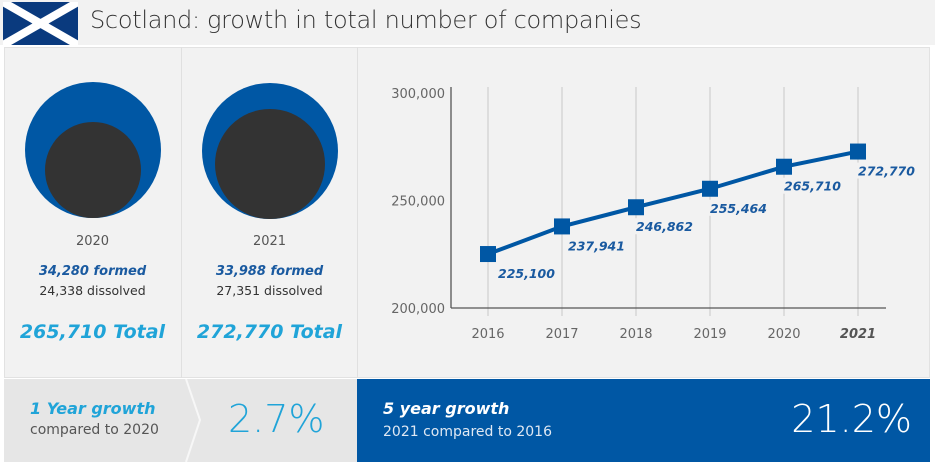 The width and height of the screenshot is (935, 464). What do you see at coordinates (92, 290) in the screenshot?
I see `dissolved-count: 24,338 dissolved` at bounding box center [92, 290].